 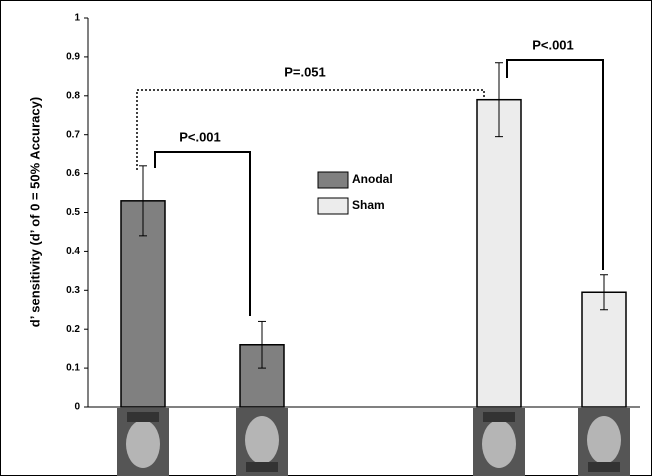 I want to click on y-tick-label: 0.5, so click(x=73, y=212).